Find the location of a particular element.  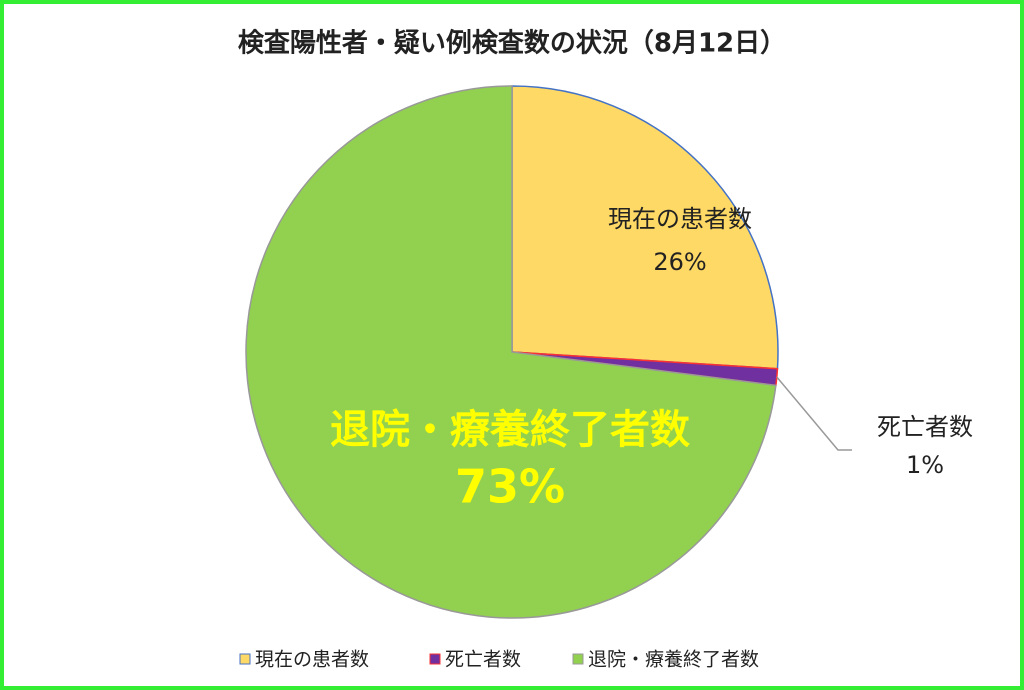

pie-slice is located at coordinates (645, 227).